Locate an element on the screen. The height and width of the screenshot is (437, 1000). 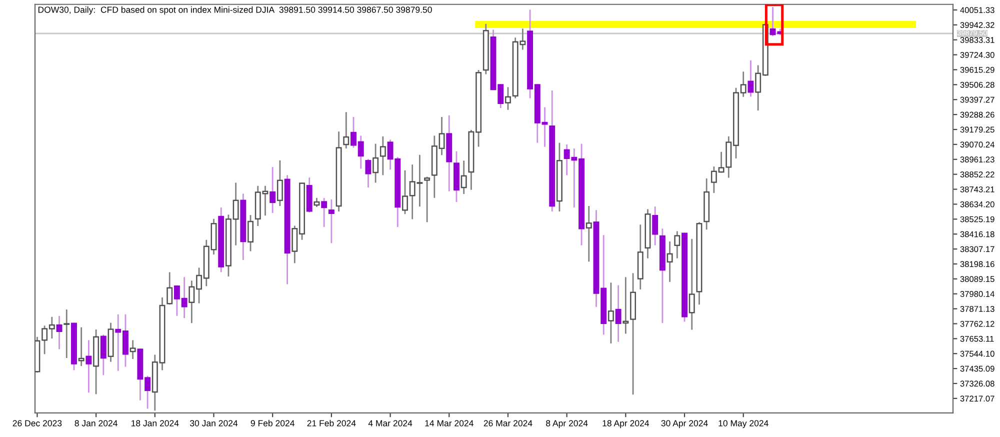
y-tick-label: 38743.21 is located at coordinates (977, 189).